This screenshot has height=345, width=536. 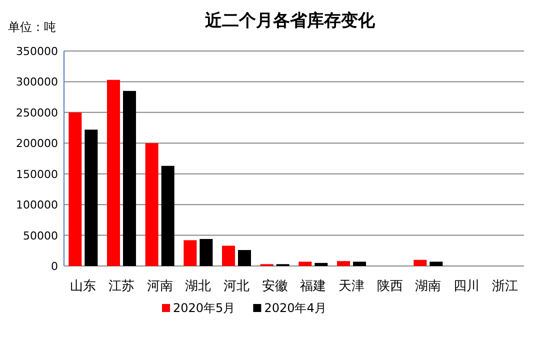 What do you see at coordinates (37, 174) in the screenshot?
I see `y-tick-label: 150000` at bounding box center [37, 174].